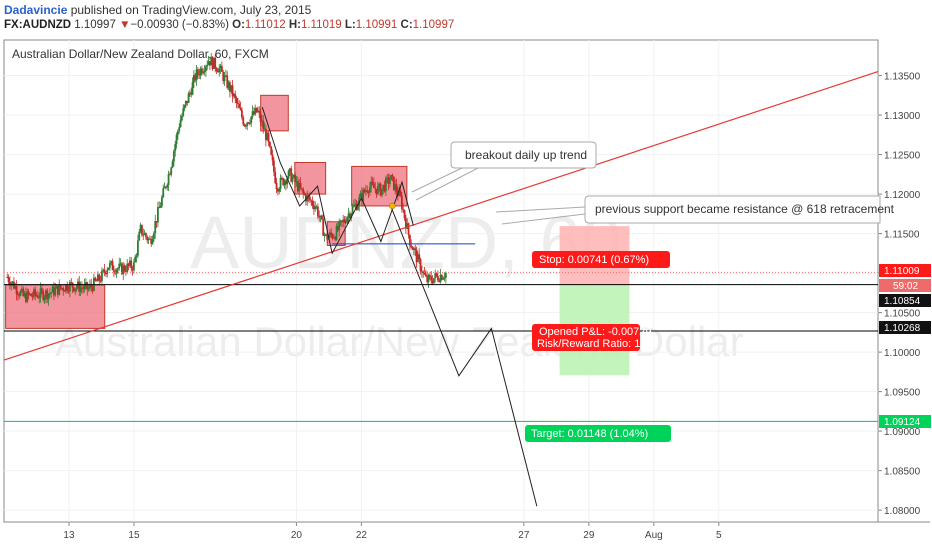 This screenshot has height=550, width=932. What do you see at coordinates (321, 25) in the screenshot?
I see `high-value: 1.11019` at bounding box center [321, 25].